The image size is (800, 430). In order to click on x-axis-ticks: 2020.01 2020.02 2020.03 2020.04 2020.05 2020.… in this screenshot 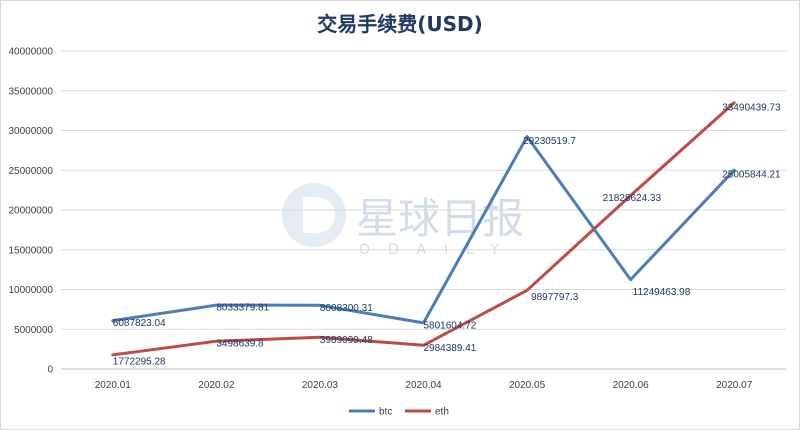, I will do `click(424, 385)`.